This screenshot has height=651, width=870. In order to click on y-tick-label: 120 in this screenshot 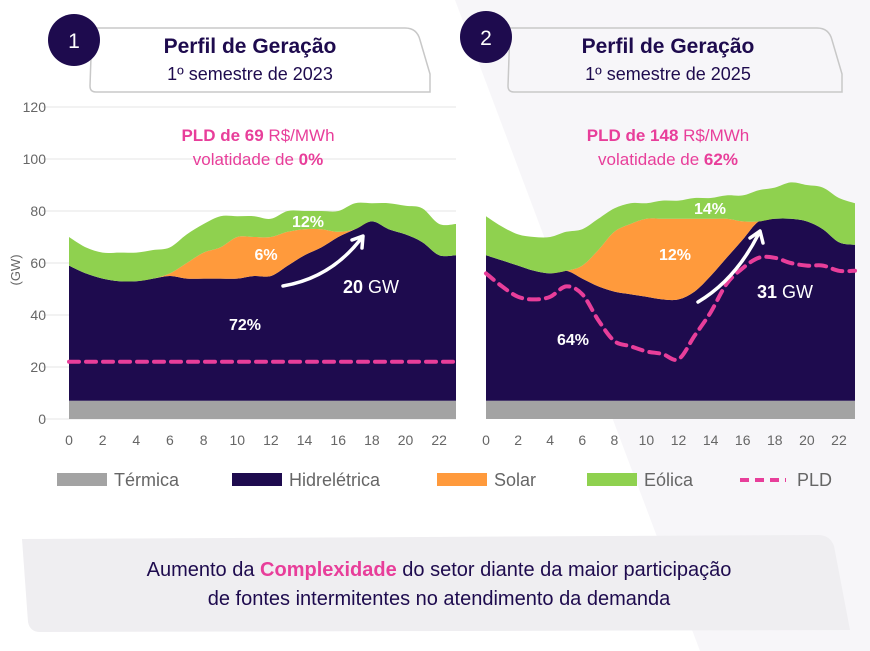, I will do `click(35, 107)`.